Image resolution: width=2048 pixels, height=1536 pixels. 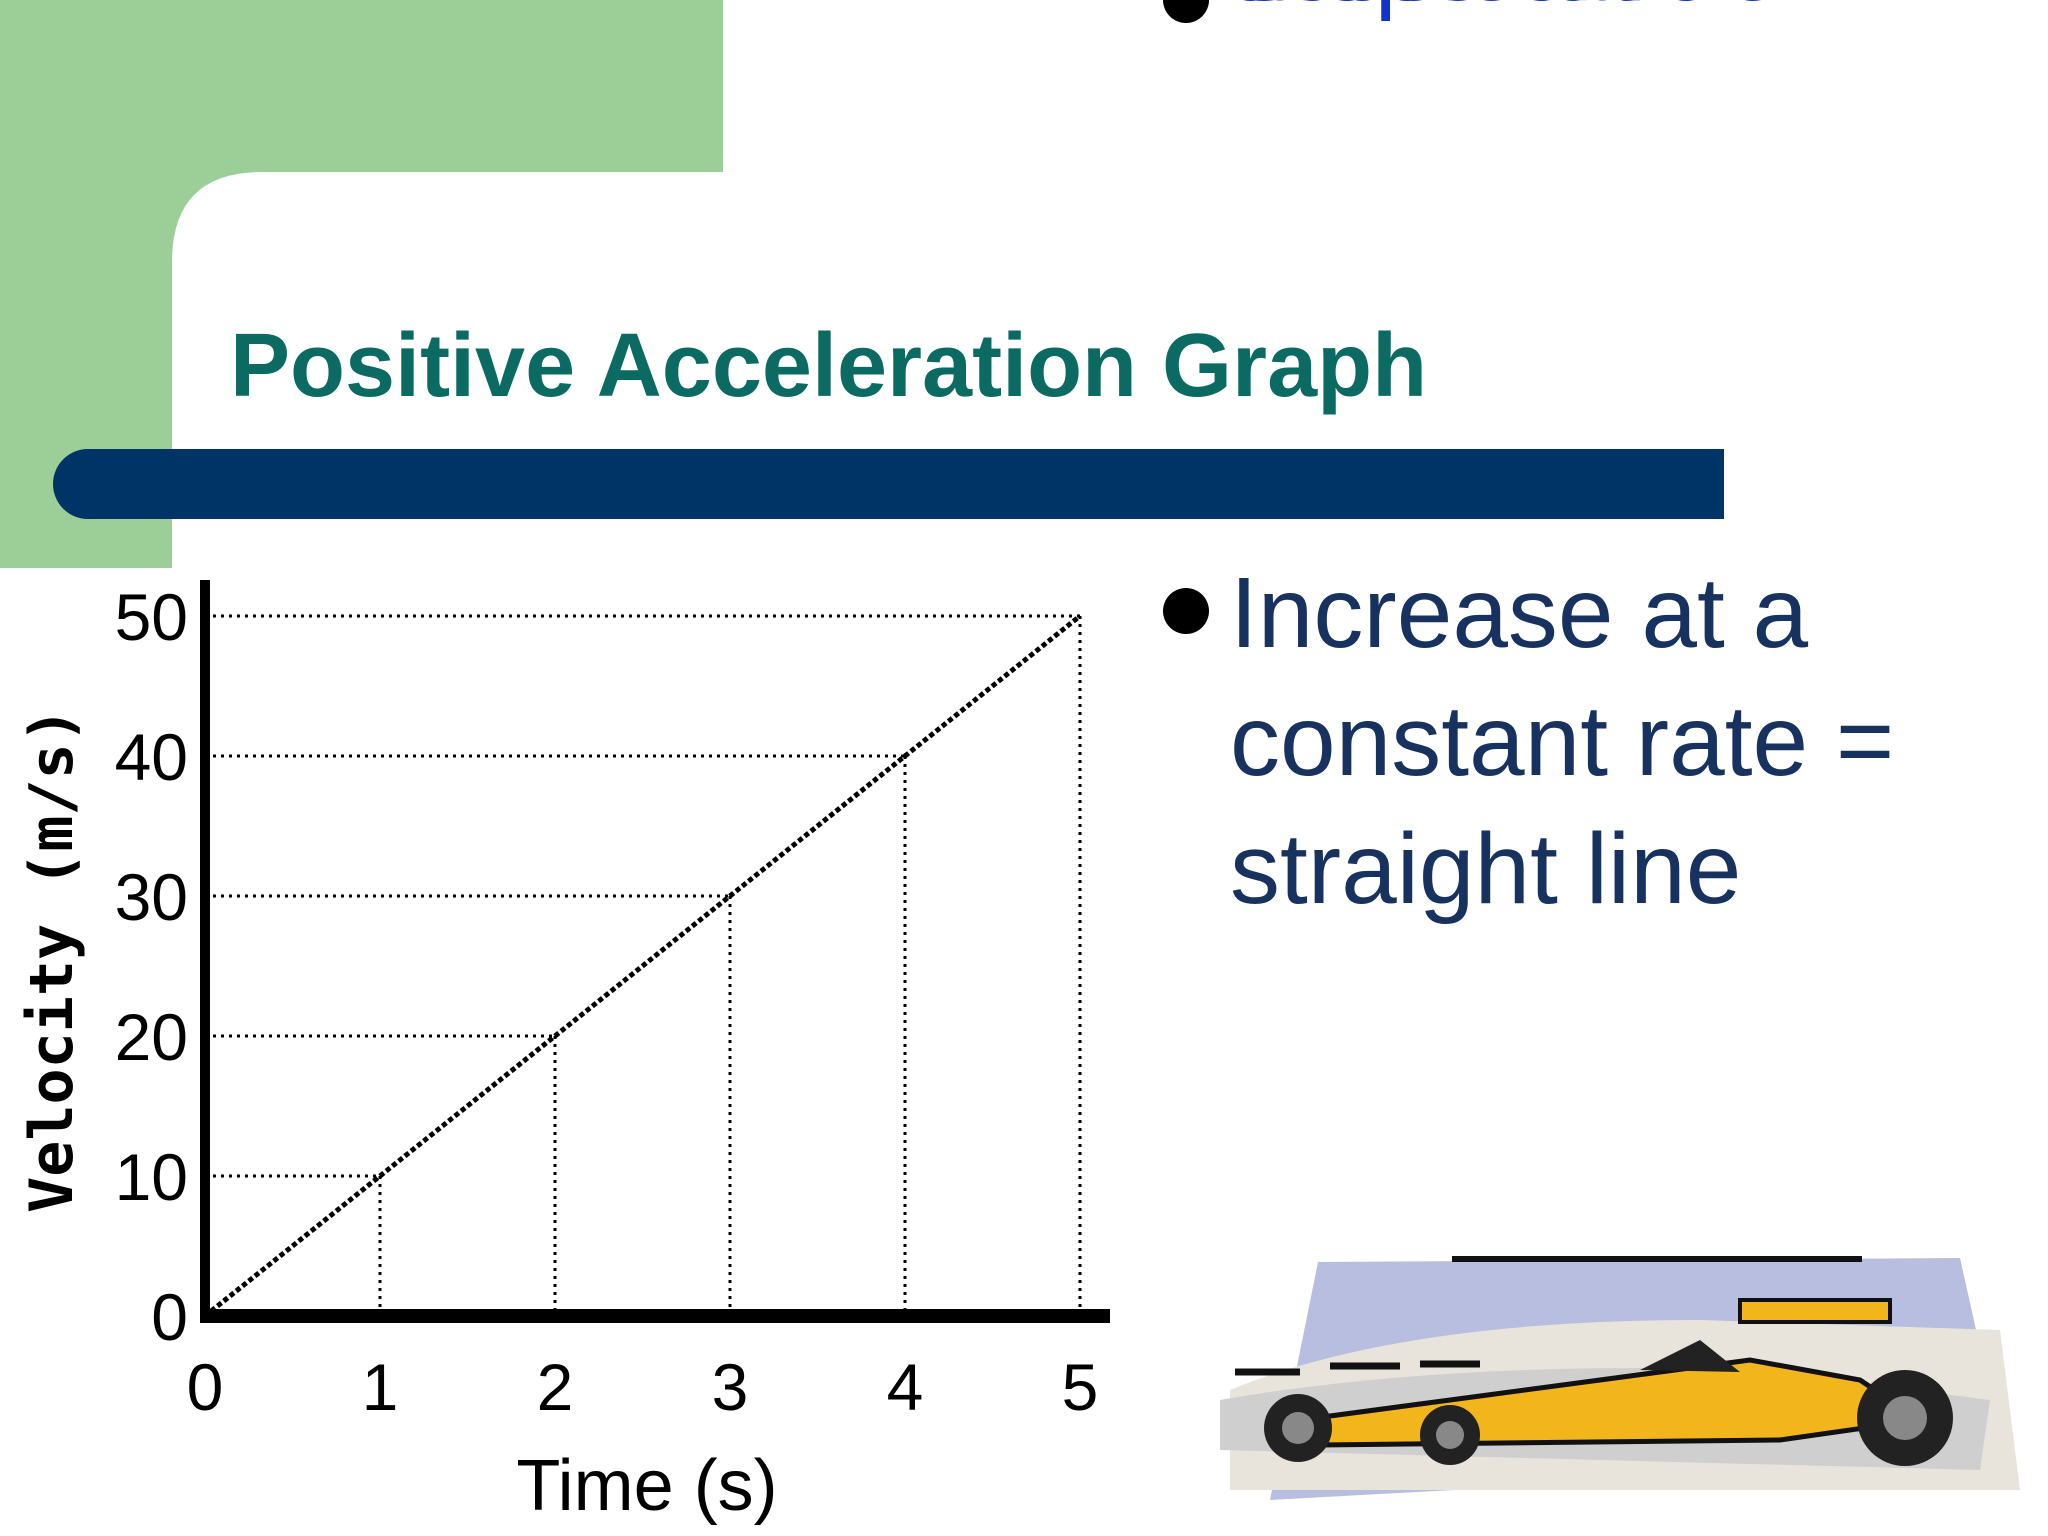 What do you see at coordinates (169, 1317) in the screenshot?
I see `y-tick-label: 0` at bounding box center [169, 1317].